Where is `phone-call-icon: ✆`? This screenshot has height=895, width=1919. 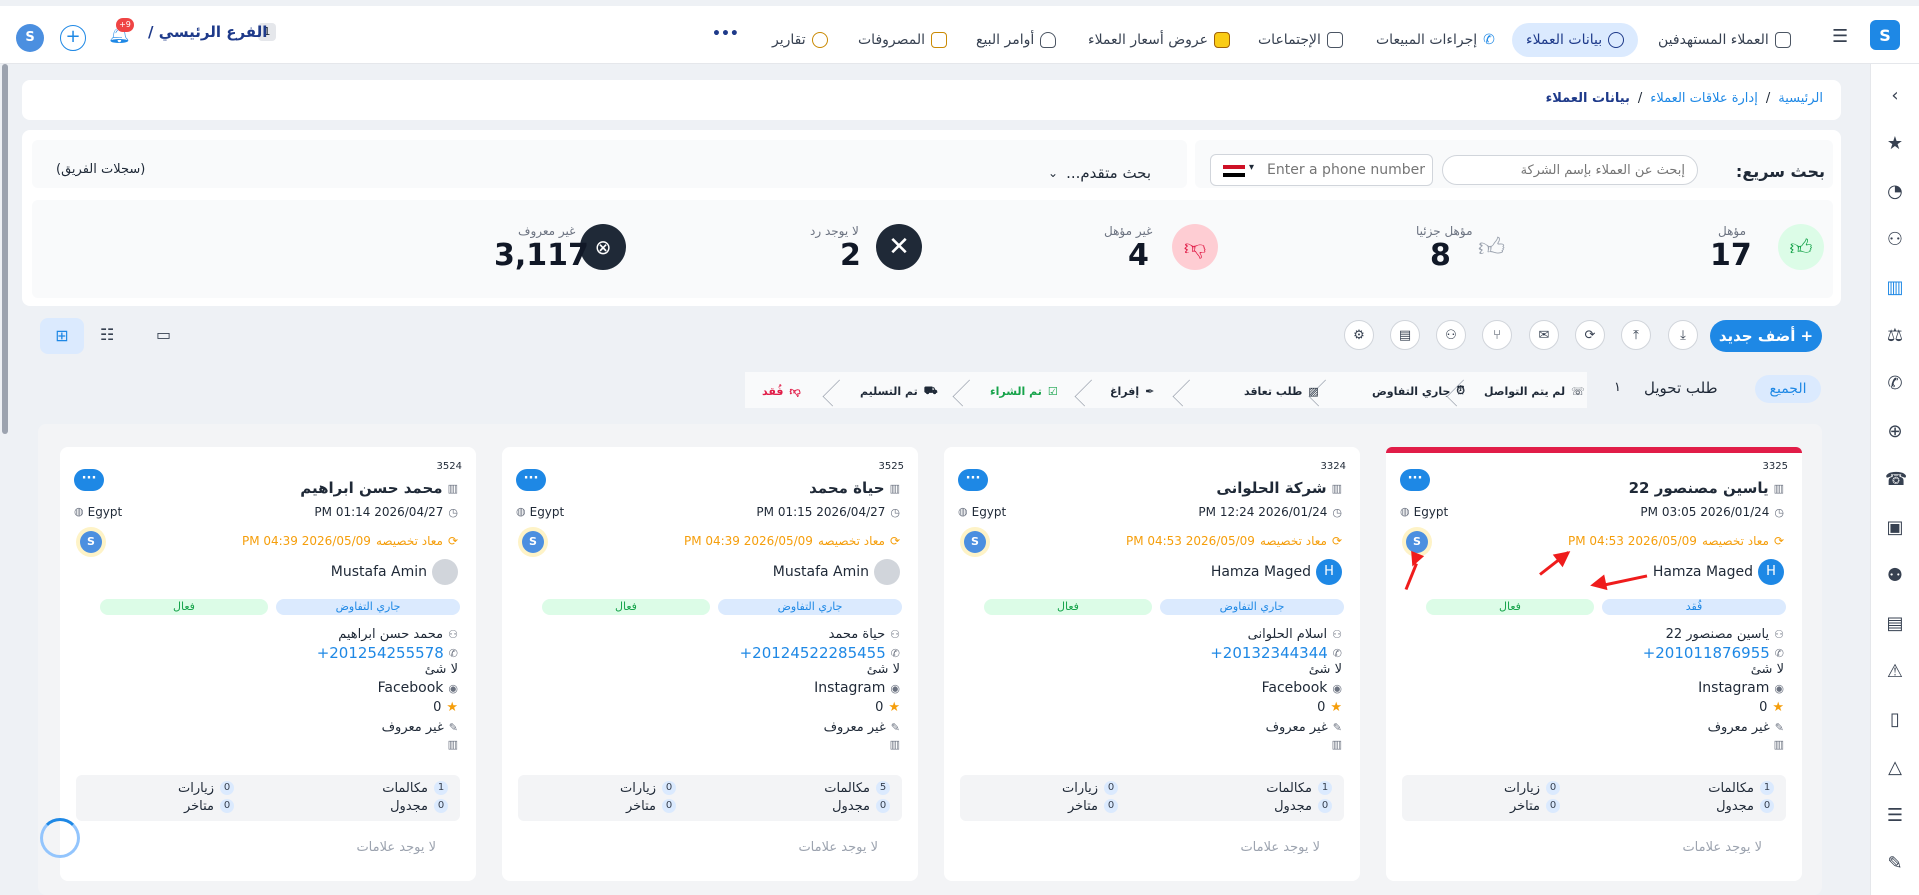 phone-call-icon: ✆ is located at coordinates (1895, 383).